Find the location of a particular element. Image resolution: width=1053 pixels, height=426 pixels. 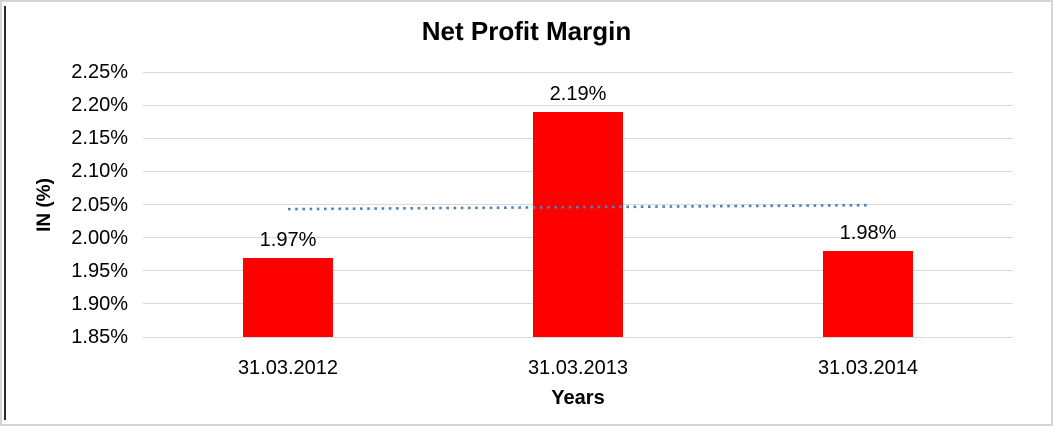

x-tick-label: 31.03.2013 is located at coordinates (578, 368).